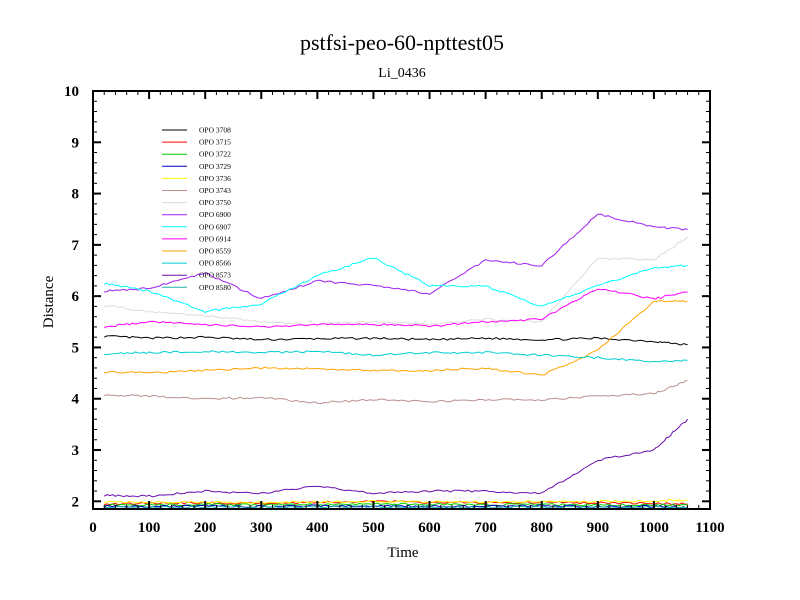 The height and width of the screenshot is (600, 800). What do you see at coordinates (71, 92) in the screenshot?
I see `y-tick-label: 10` at bounding box center [71, 92].